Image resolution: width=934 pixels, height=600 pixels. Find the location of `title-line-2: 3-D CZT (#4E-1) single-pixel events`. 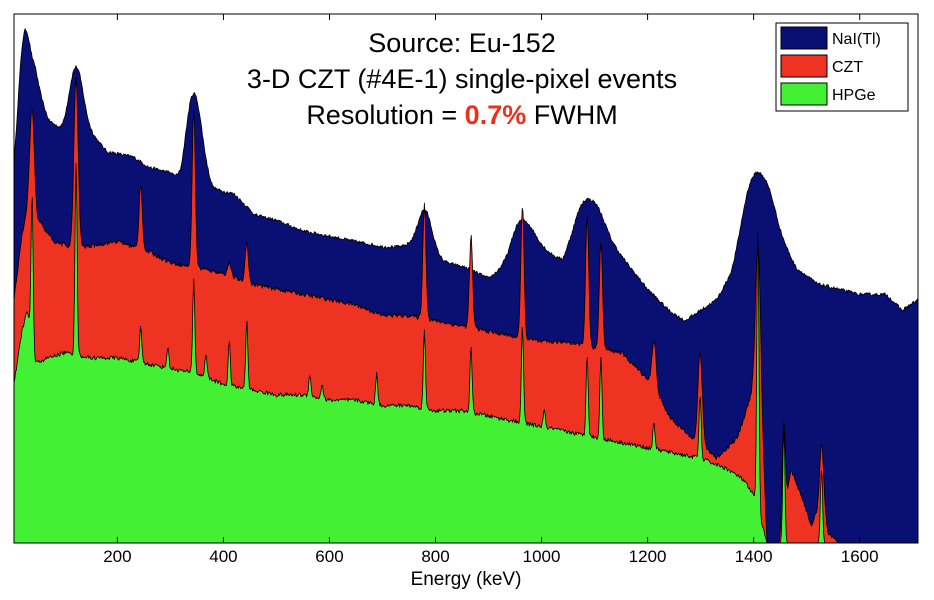

title-line-2: 3-D CZT (#4E-1) single-pixel events is located at coordinates (462, 79).